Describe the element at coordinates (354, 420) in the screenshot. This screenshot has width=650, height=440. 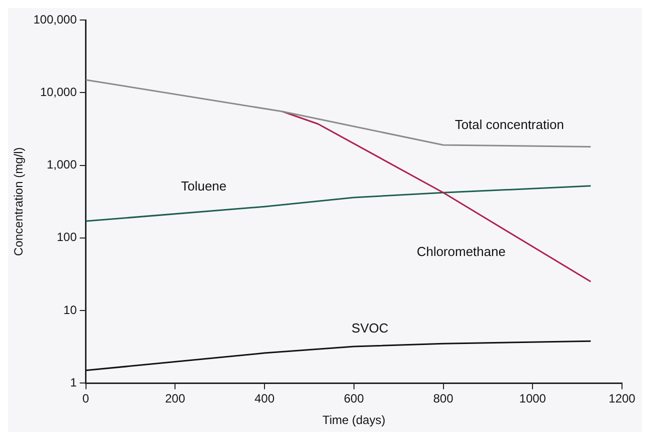
I see `x-axis-title: Time (days)` at that location.